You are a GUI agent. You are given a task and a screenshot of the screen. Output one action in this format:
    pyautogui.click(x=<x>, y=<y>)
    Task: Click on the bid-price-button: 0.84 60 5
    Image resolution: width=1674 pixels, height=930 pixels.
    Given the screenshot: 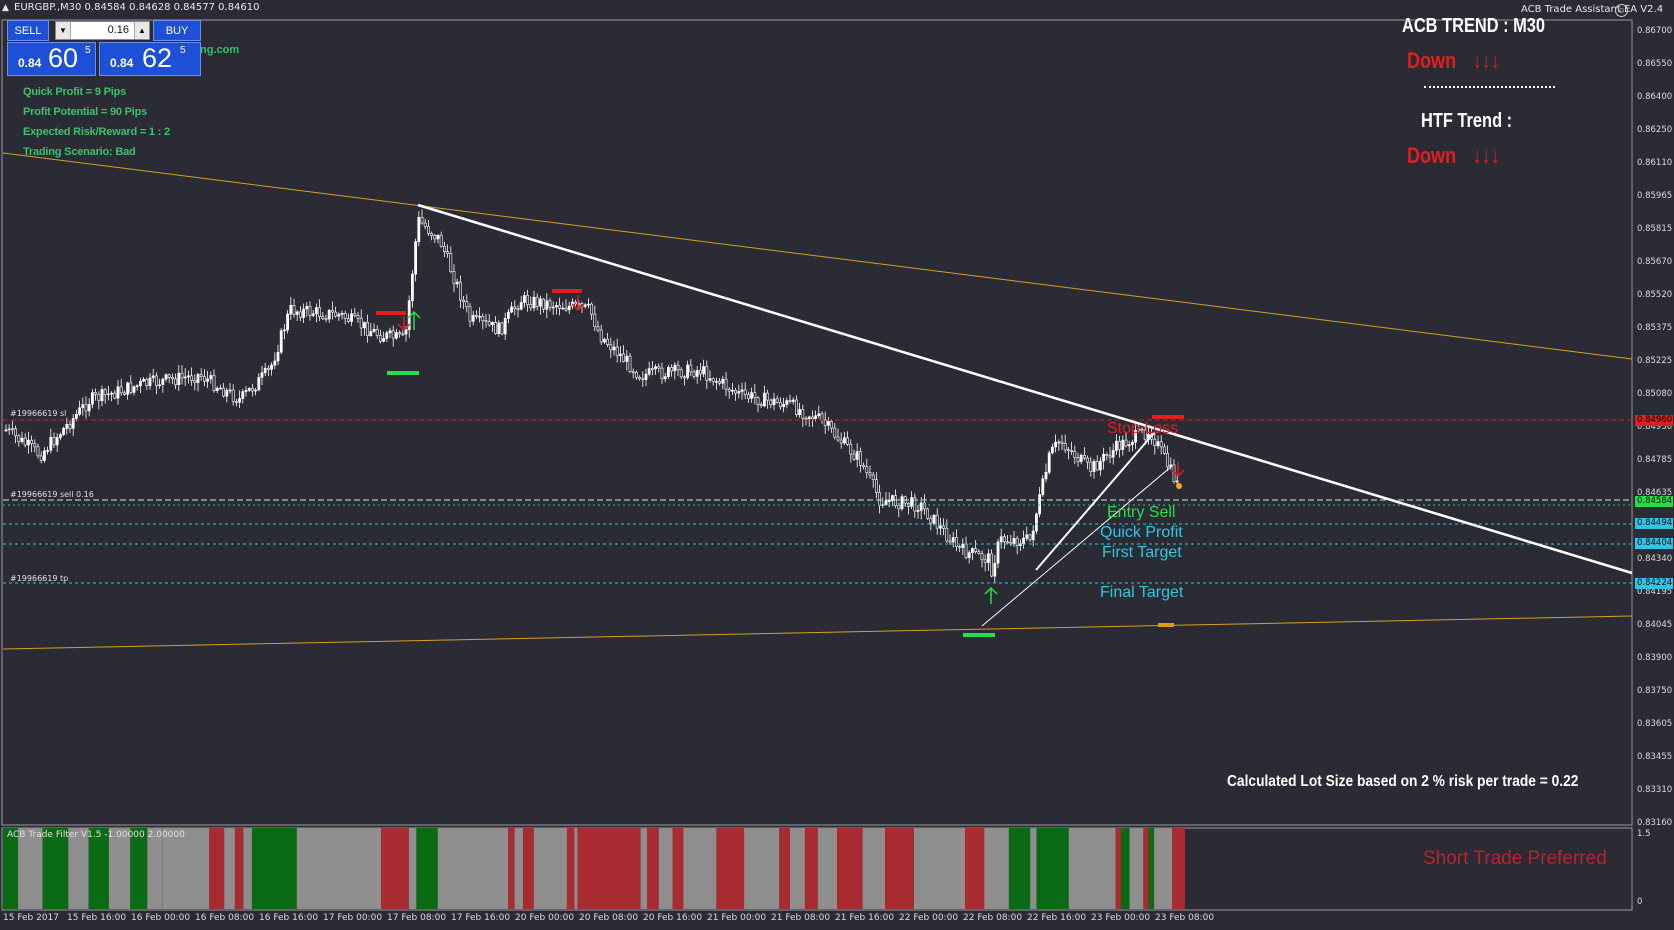 What is the action you would take?
    pyautogui.click(x=51, y=59)
    